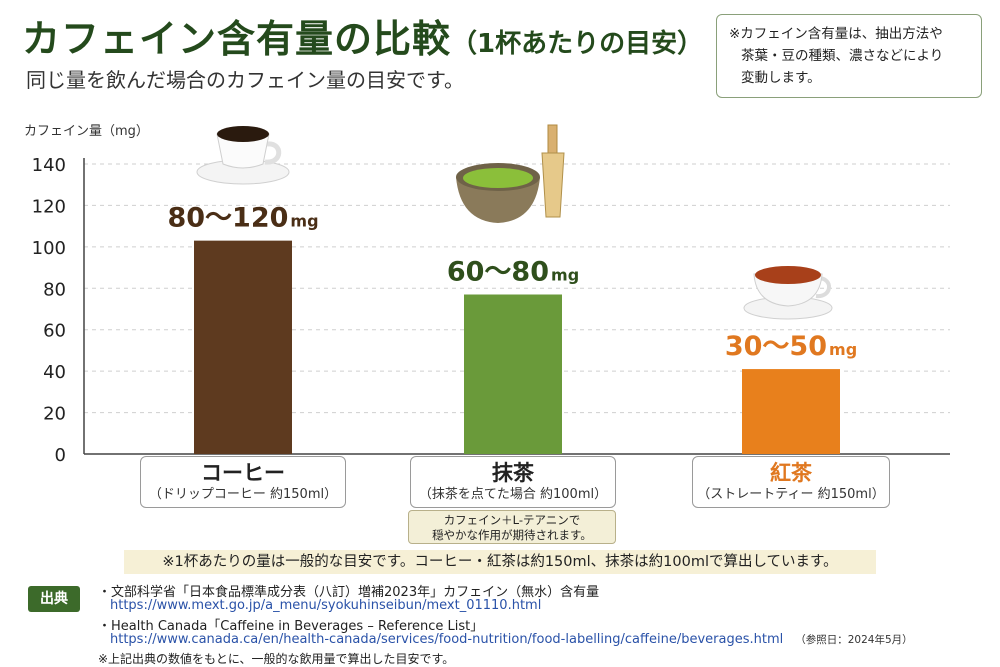 Image resolution: width=1000 pixels, height=667 pixels. Describe the element at coordinates (854, 640) in the screenshot. I see `source-2-ref-date: （参照日：2024年5月）` at that location.